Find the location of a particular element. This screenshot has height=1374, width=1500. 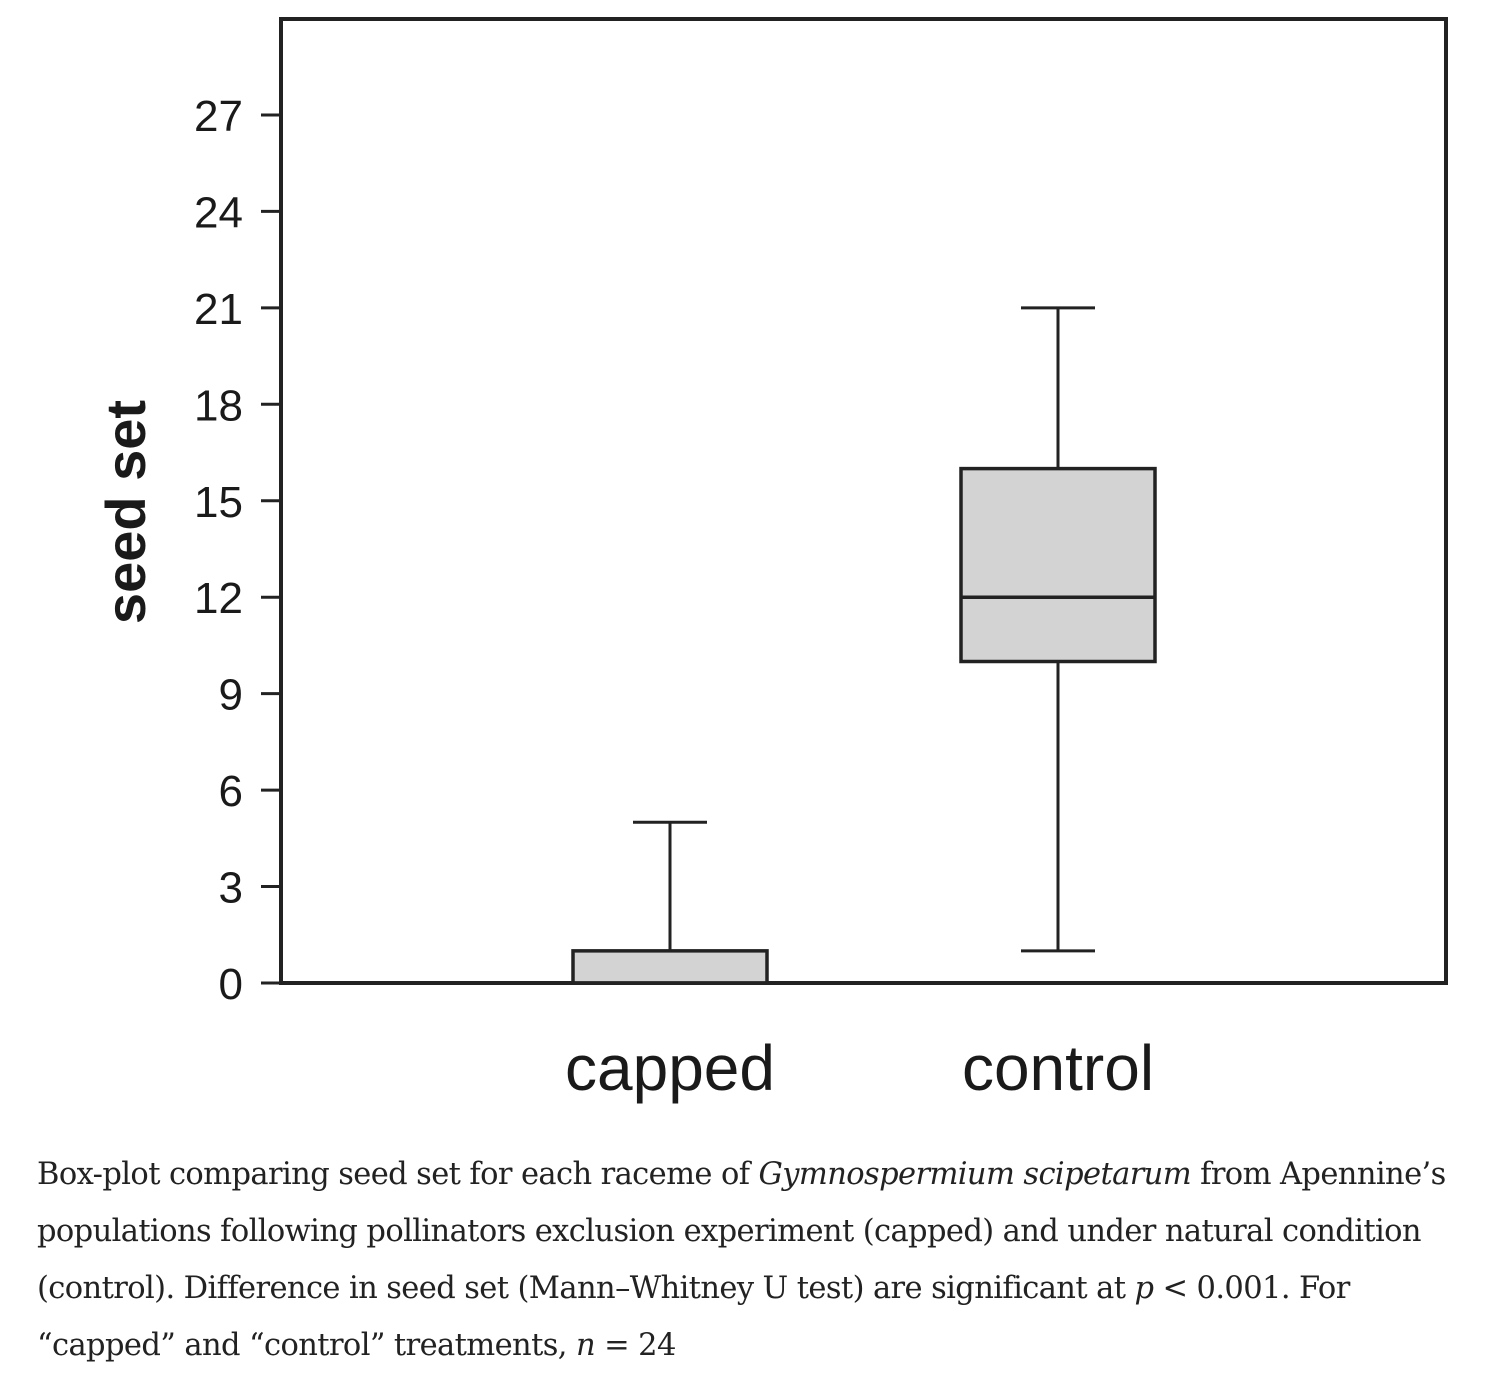

x-category-label: control is located at coordinates (1058, 1068).